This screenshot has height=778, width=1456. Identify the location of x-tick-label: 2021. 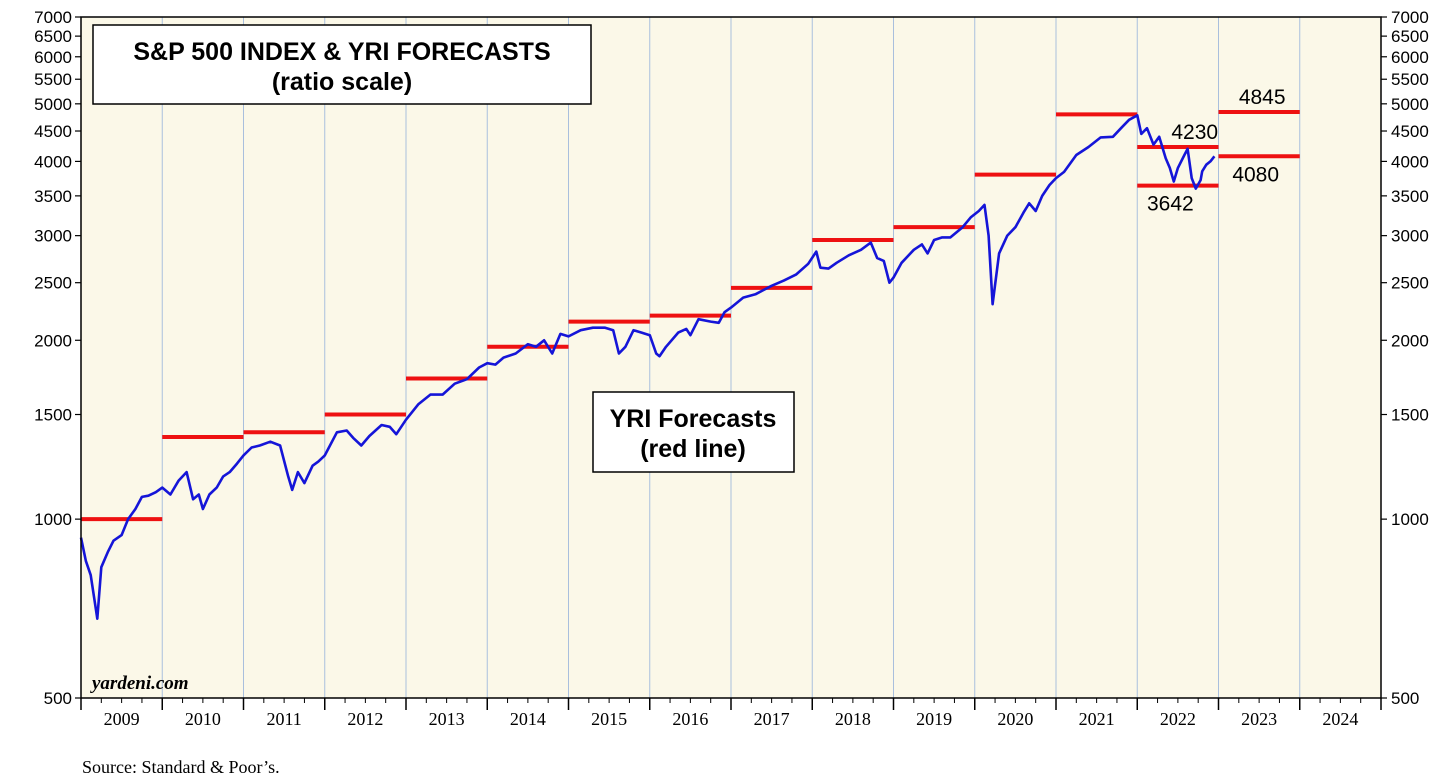
(1097, 719).